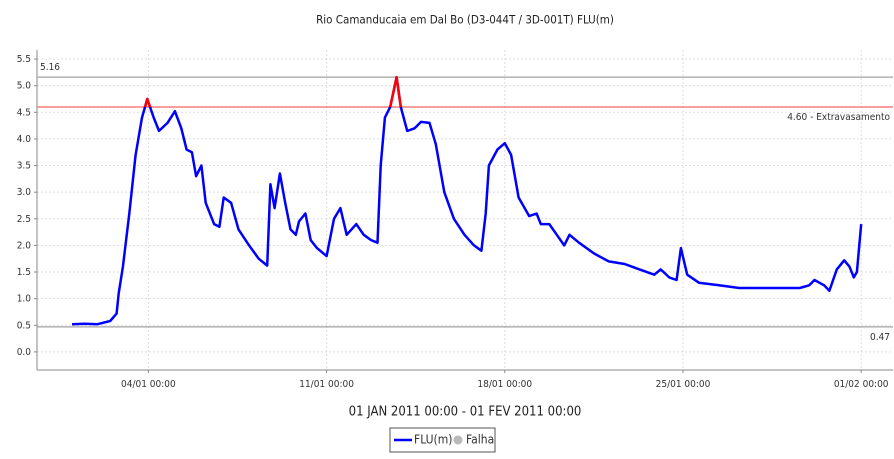  What do you see at coordinates (24, 86) in the screenshot?
I see `y-tick-label: 5.0` at bounding box center [24, 86].